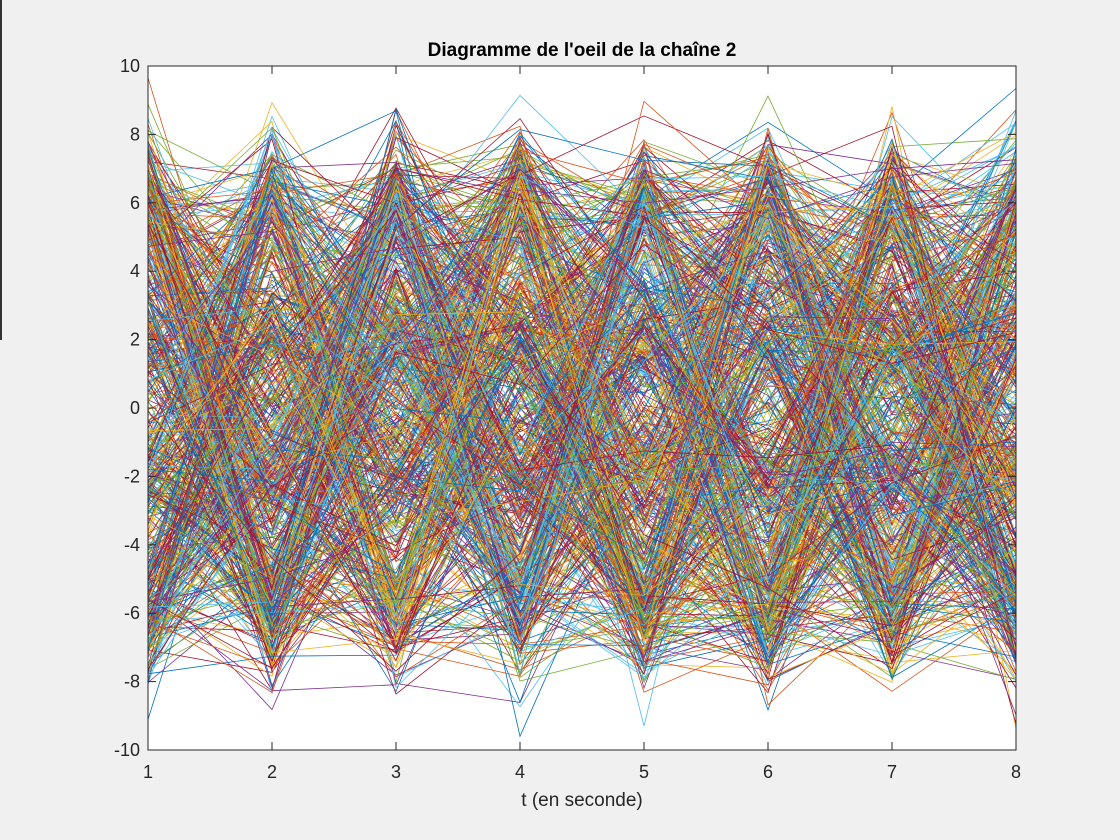  I want to click on window-edge, so click(1, 170).